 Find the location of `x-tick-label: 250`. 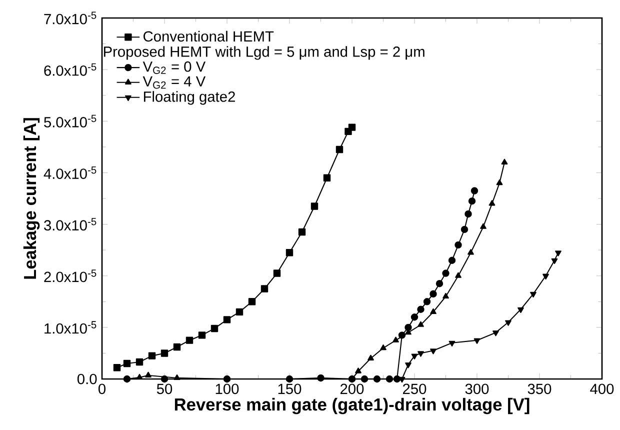

x-tick-label: 250 is located at coordinates (414, 389).